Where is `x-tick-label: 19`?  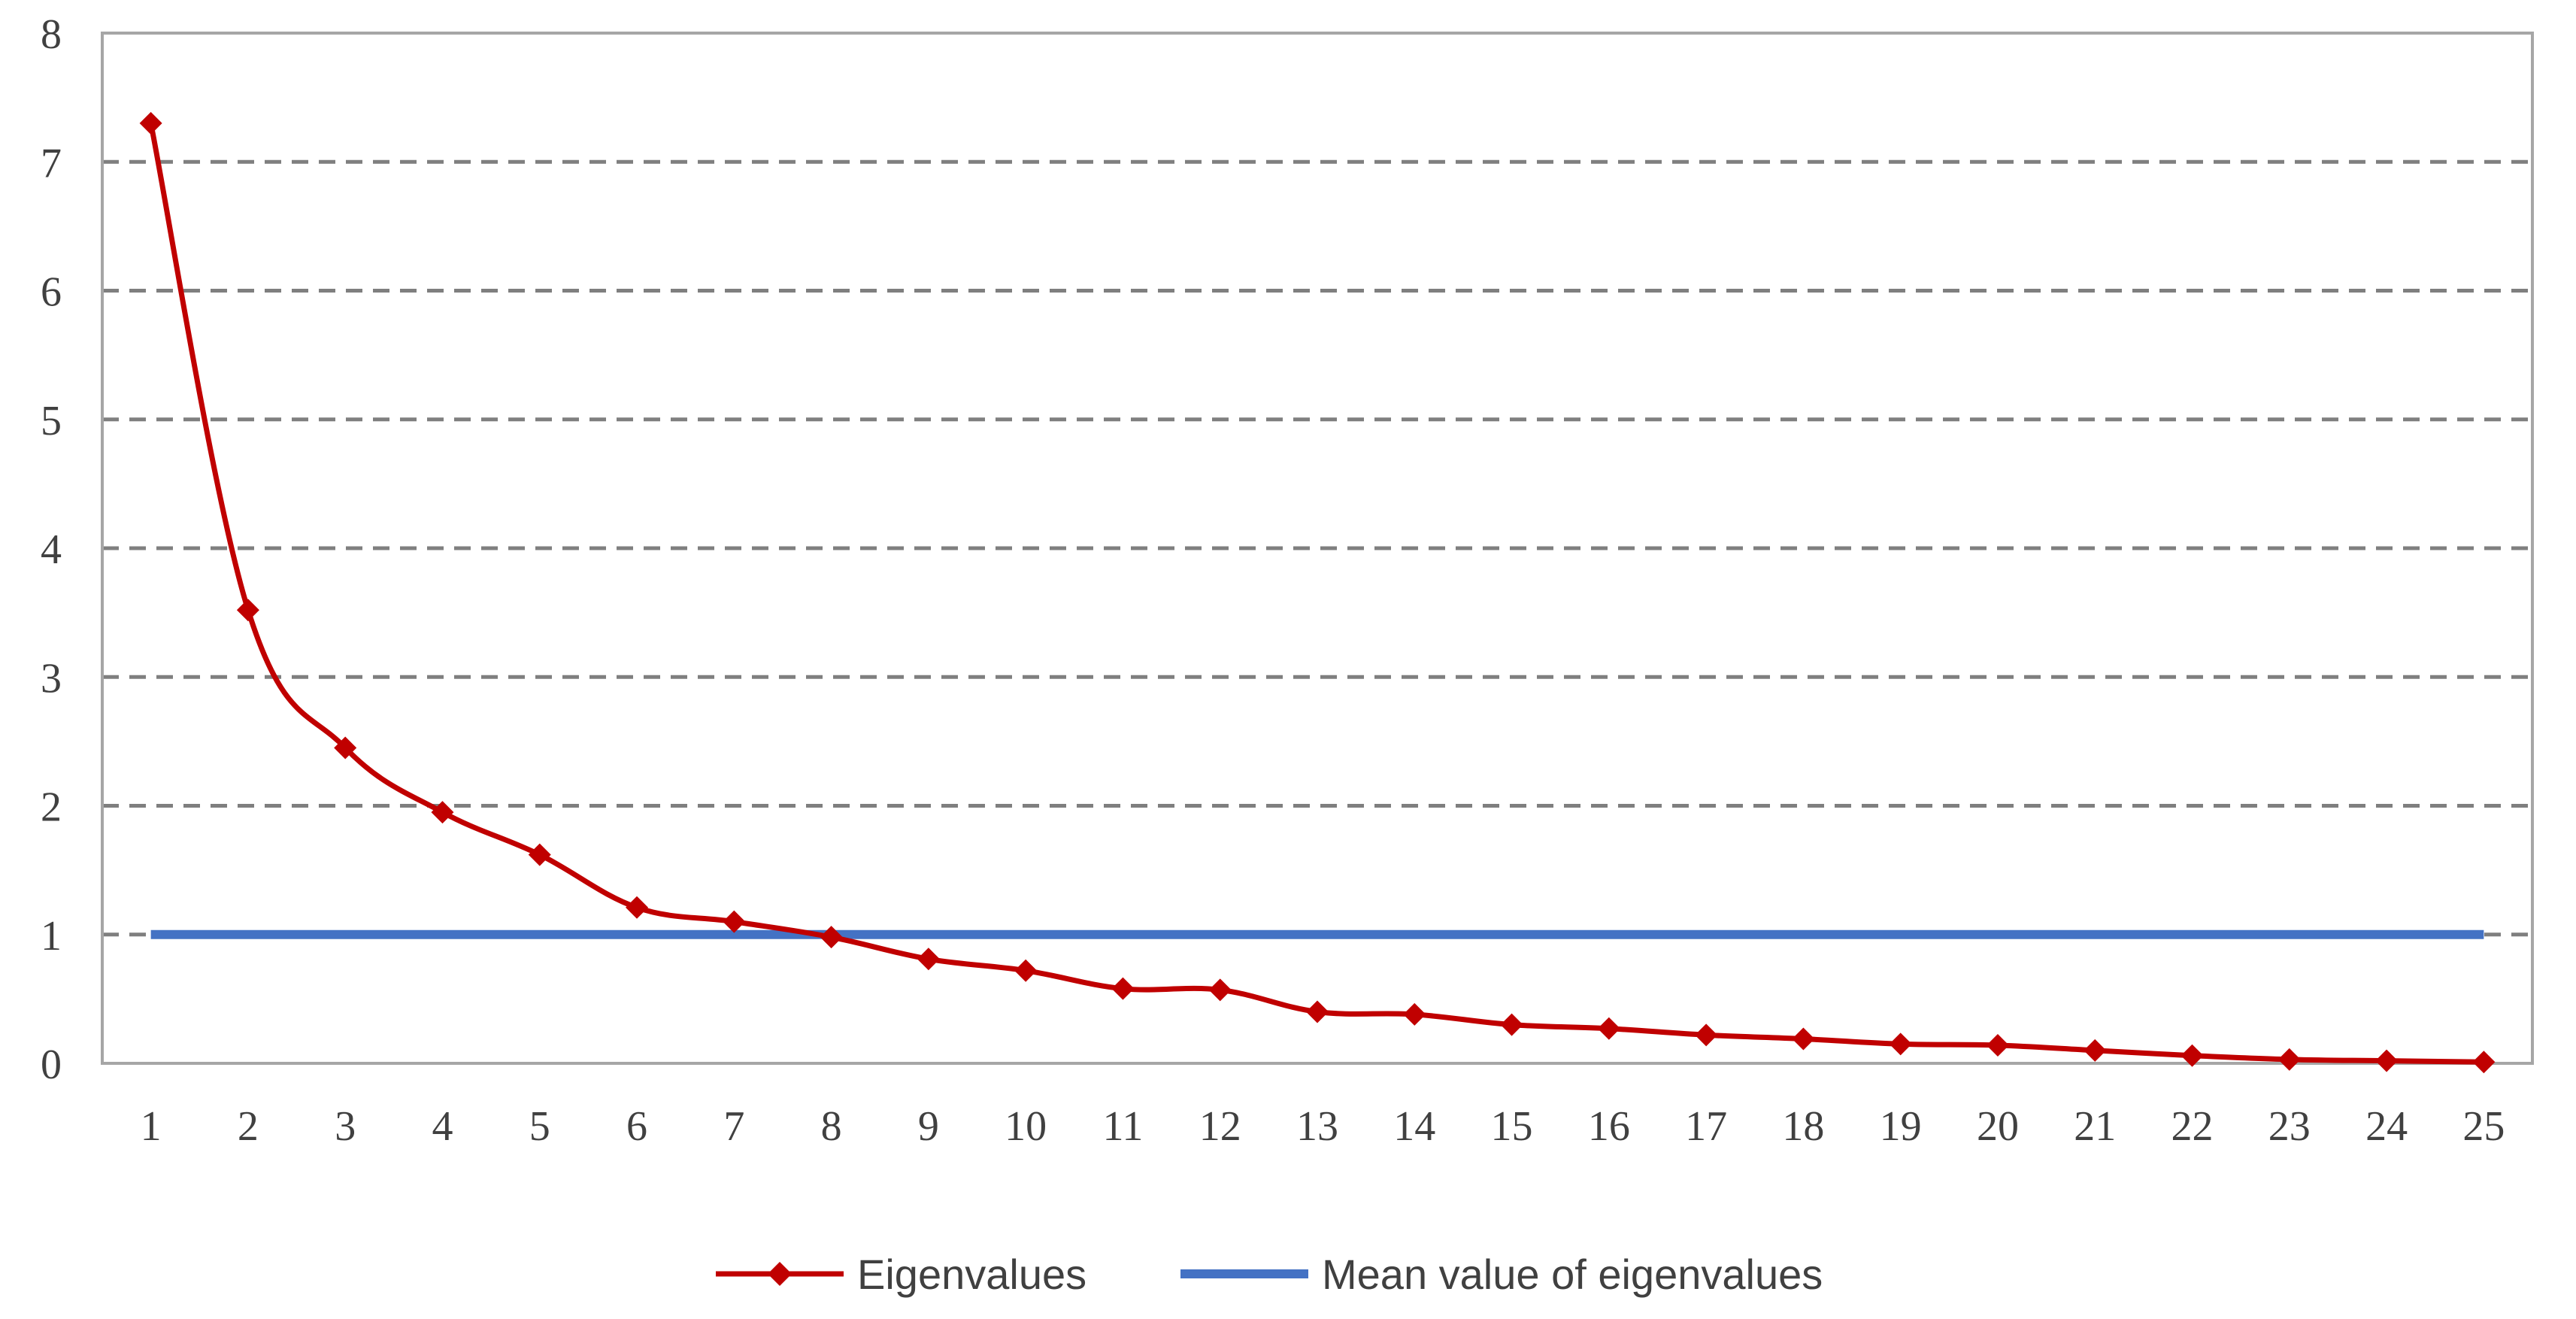
x-tick-label: 19 is located at coordinates (1901, 1127).